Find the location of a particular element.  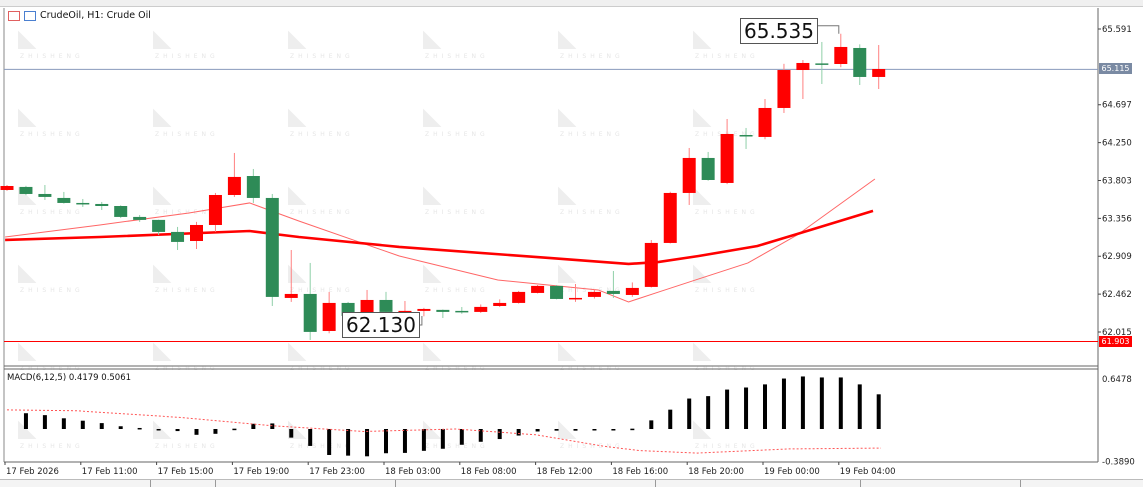

price-tick-label: 64.250 is located at coordinates (1117, 144).